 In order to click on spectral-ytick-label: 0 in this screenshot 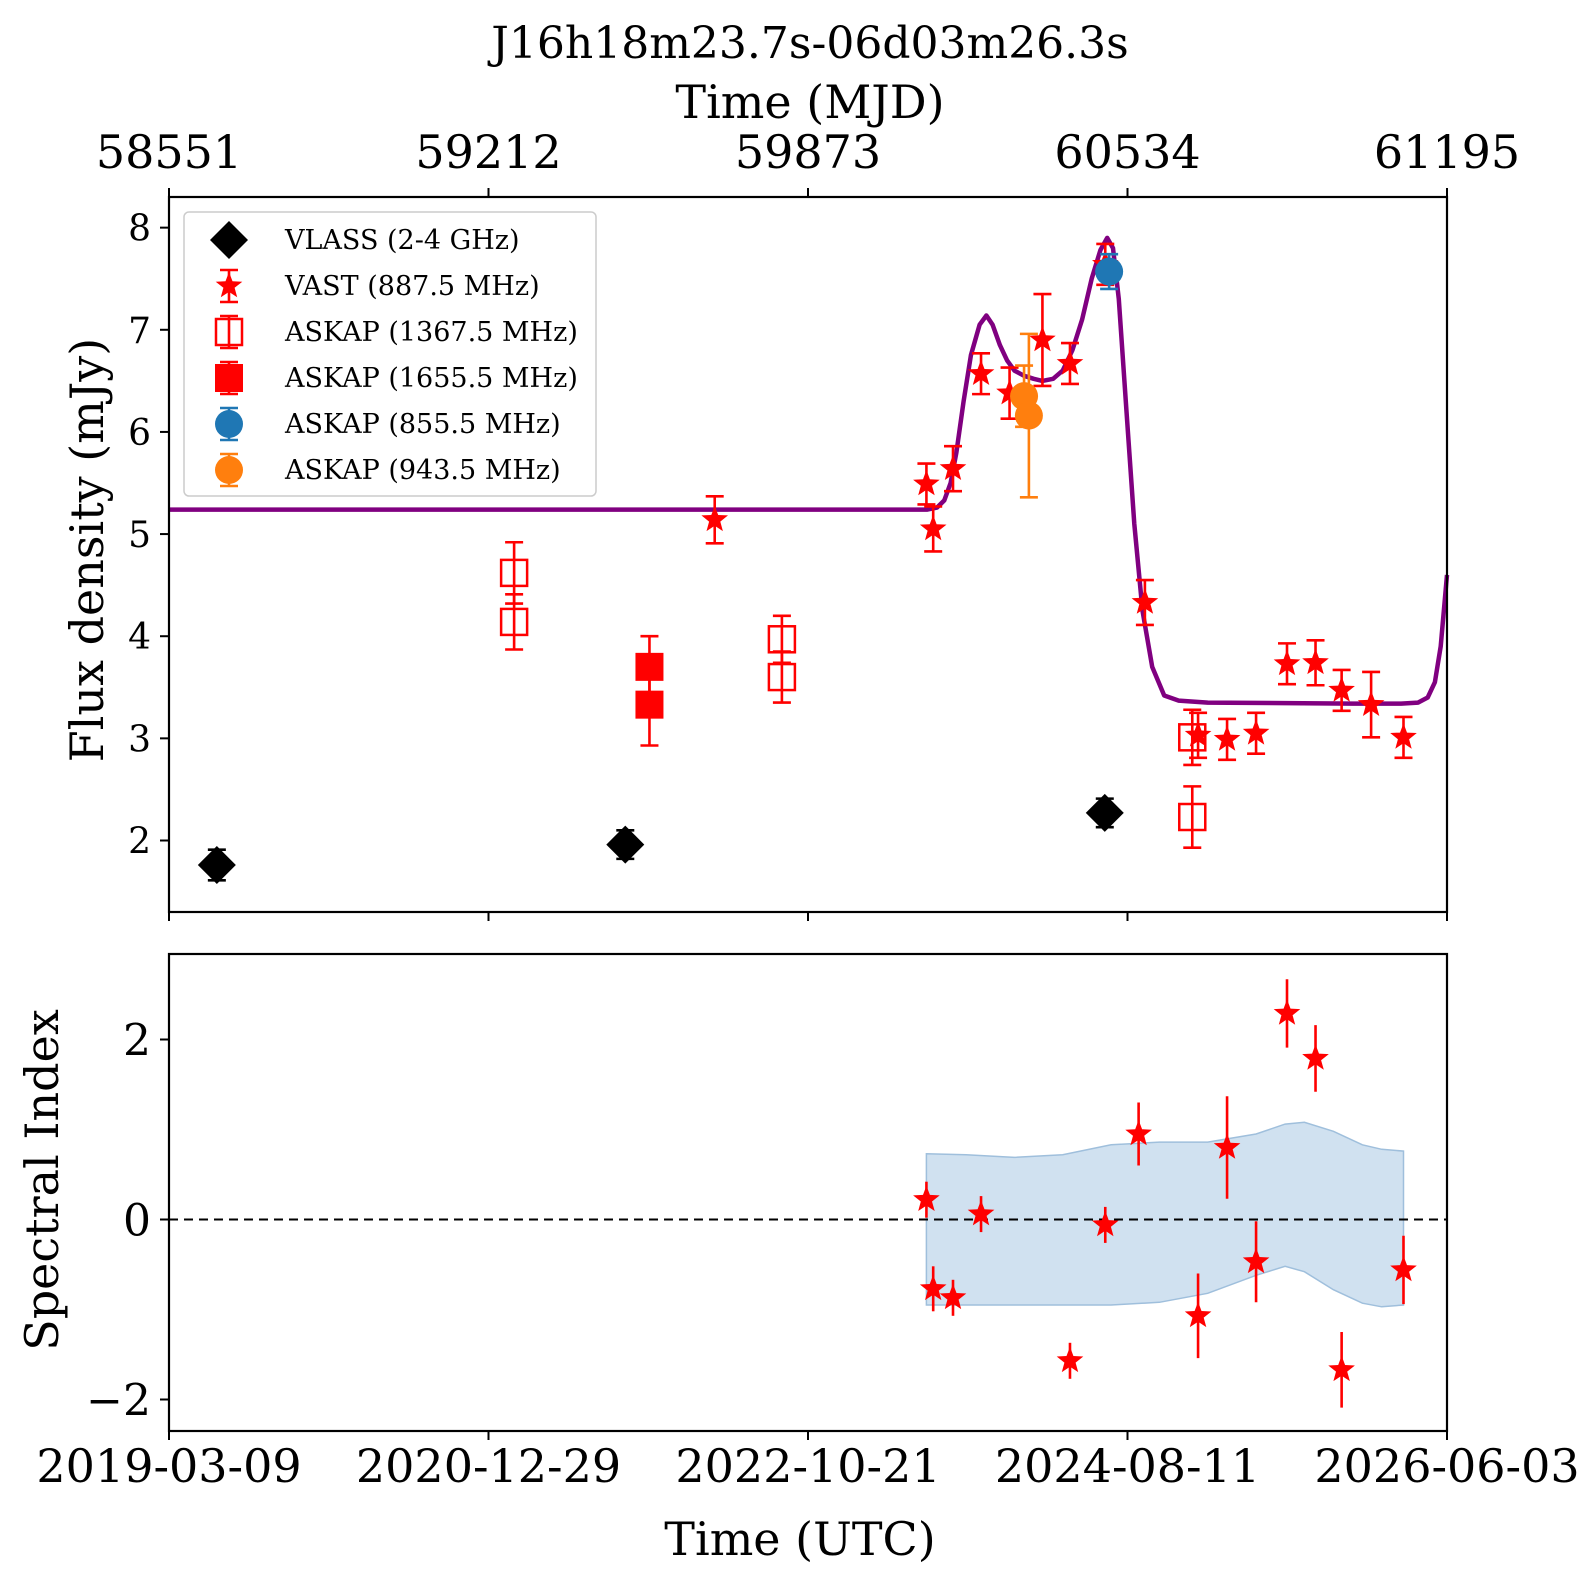, I will do `click(137, 1221)`.